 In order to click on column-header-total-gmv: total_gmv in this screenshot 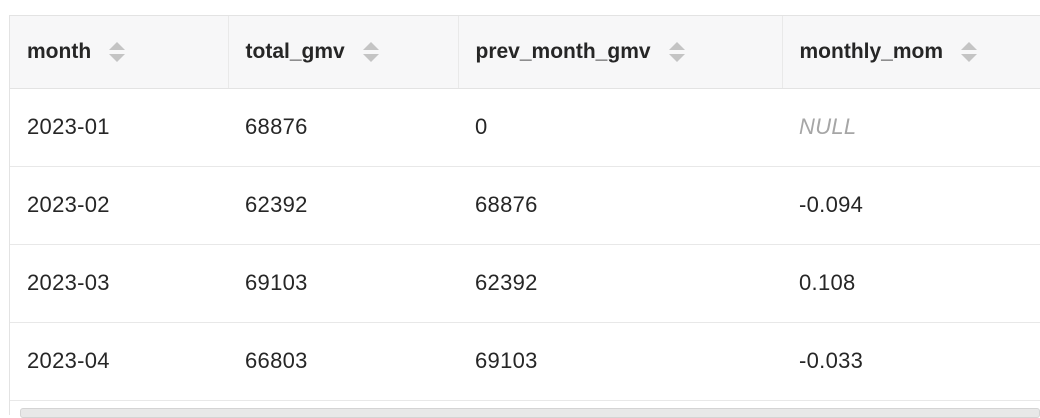, I will do `click(343, 52)`.